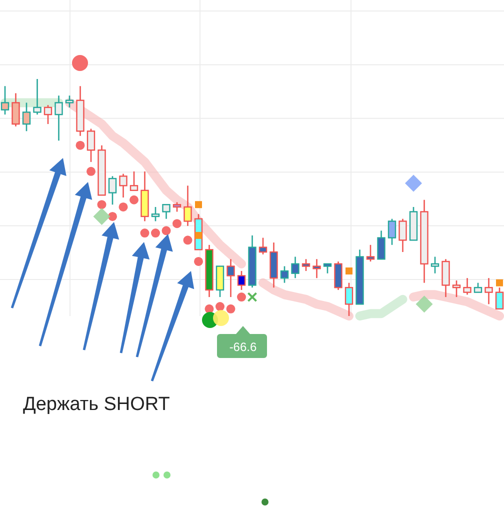 Image resolution: width=504 pixels, height=525 pixels. I want to click on text: Держать SHORT, so click(96, 404).